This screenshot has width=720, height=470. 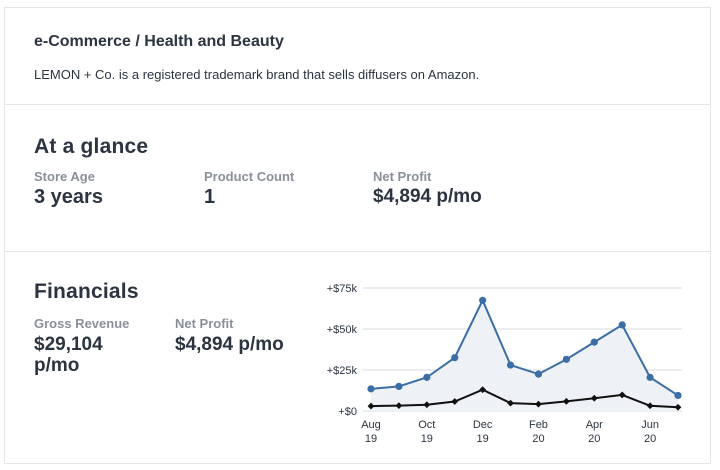 What do you see at coordinates (229, 344) in the screenshot?
I see `financials-net-profit-value: $4,894 p/mo` at bounding box center [229, 344].